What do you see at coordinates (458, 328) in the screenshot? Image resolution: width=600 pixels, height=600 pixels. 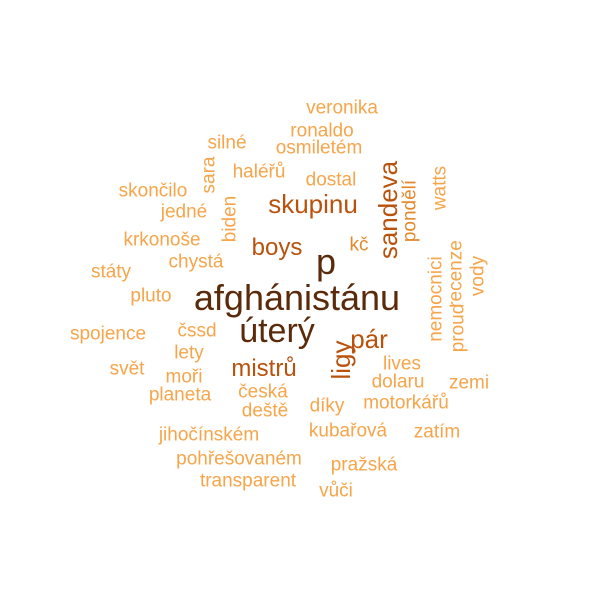 I see `cloud-word: proud` at bounding box center [458, 328].